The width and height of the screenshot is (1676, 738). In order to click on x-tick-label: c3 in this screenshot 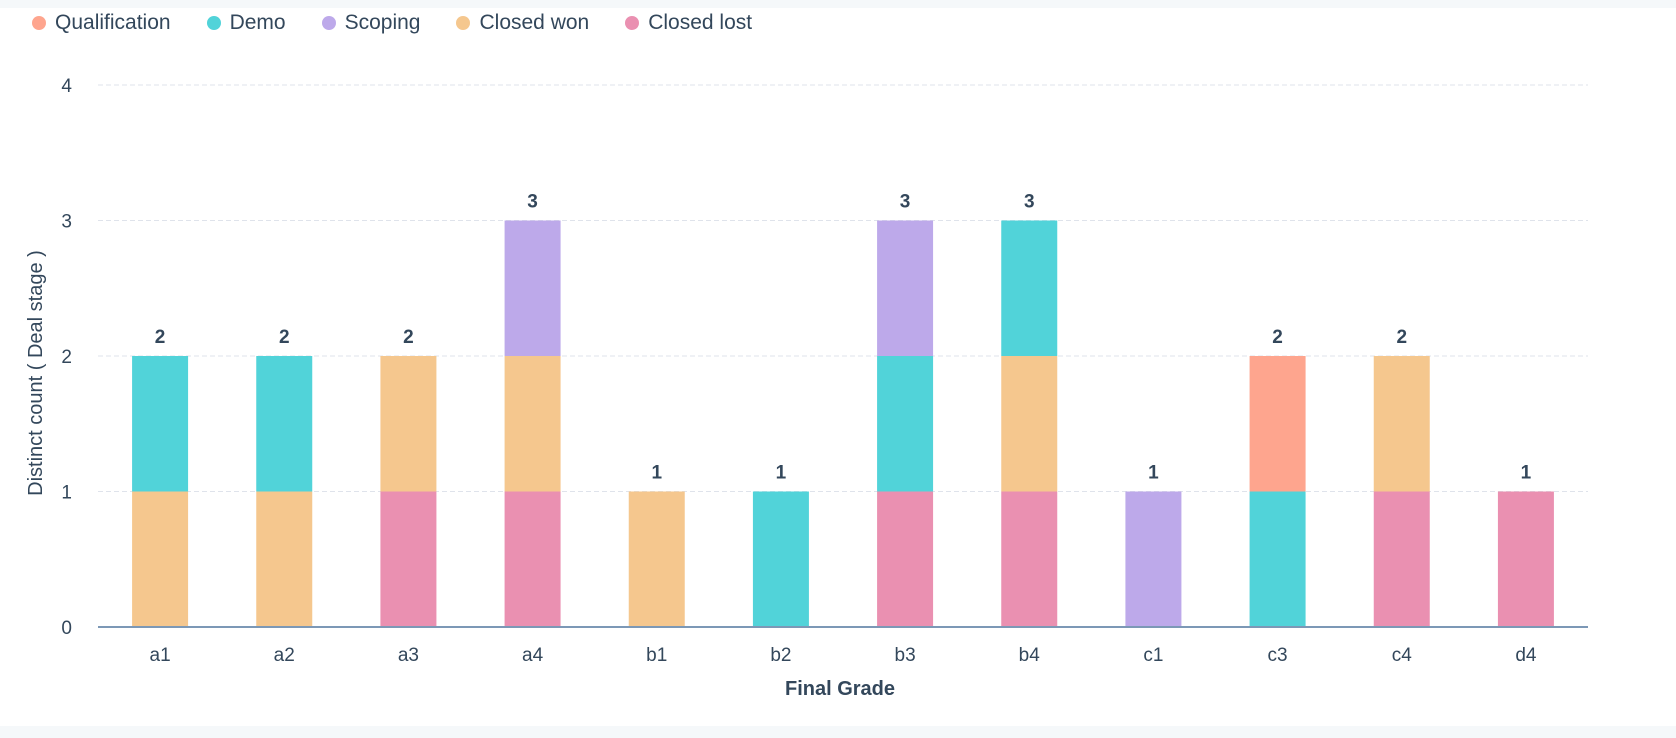, I will do `click(1278, 655)`.